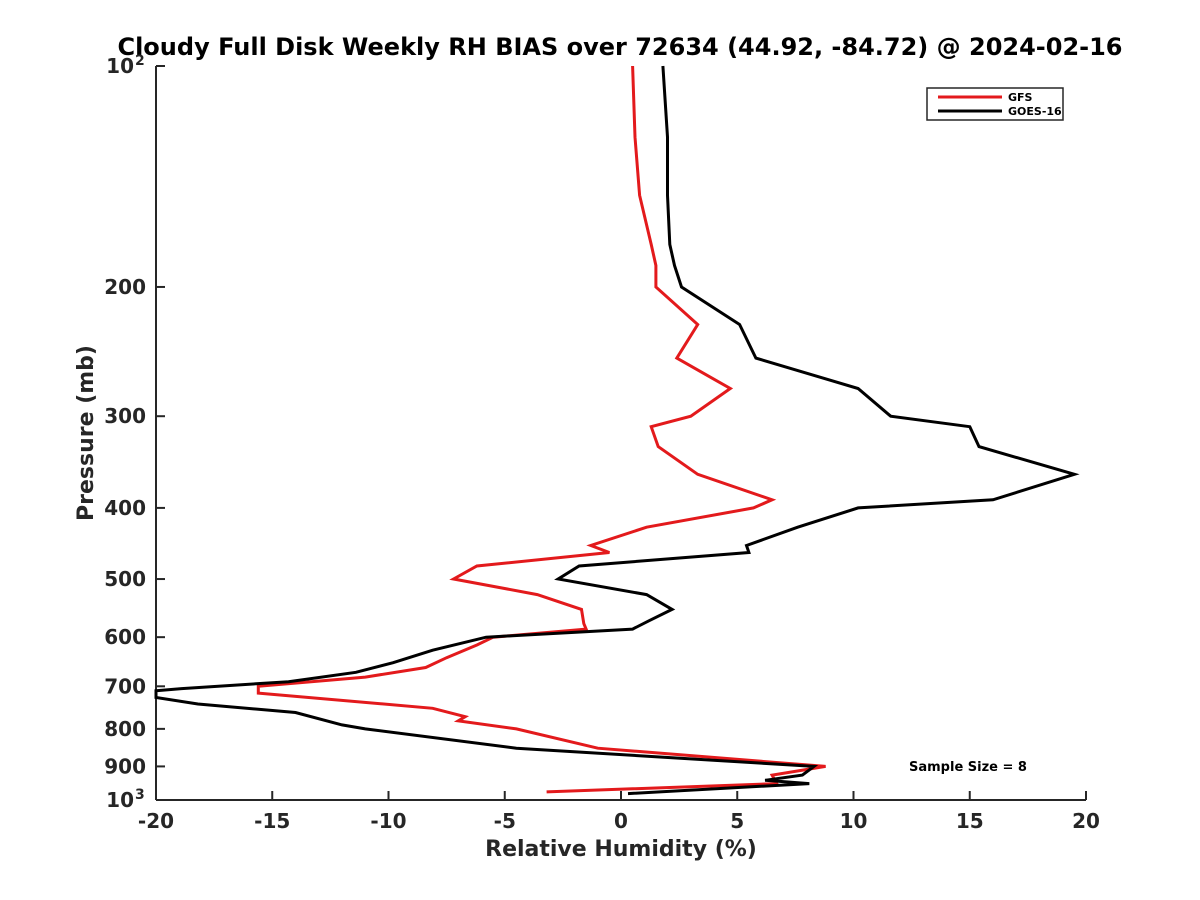 This screenshot has width=1200, height=900. I want to click on x-axis-label: Relative Humidity (%), so click(621, 849).